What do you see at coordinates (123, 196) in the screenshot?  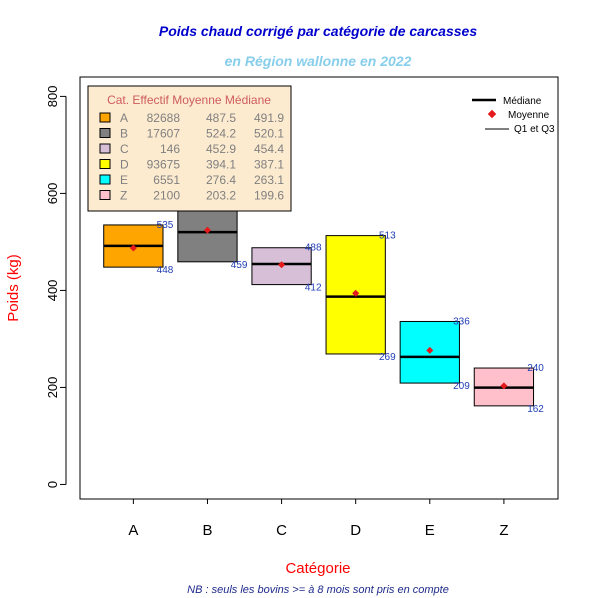 I see `stats-cell: Z` at bounding box center [123, 196].